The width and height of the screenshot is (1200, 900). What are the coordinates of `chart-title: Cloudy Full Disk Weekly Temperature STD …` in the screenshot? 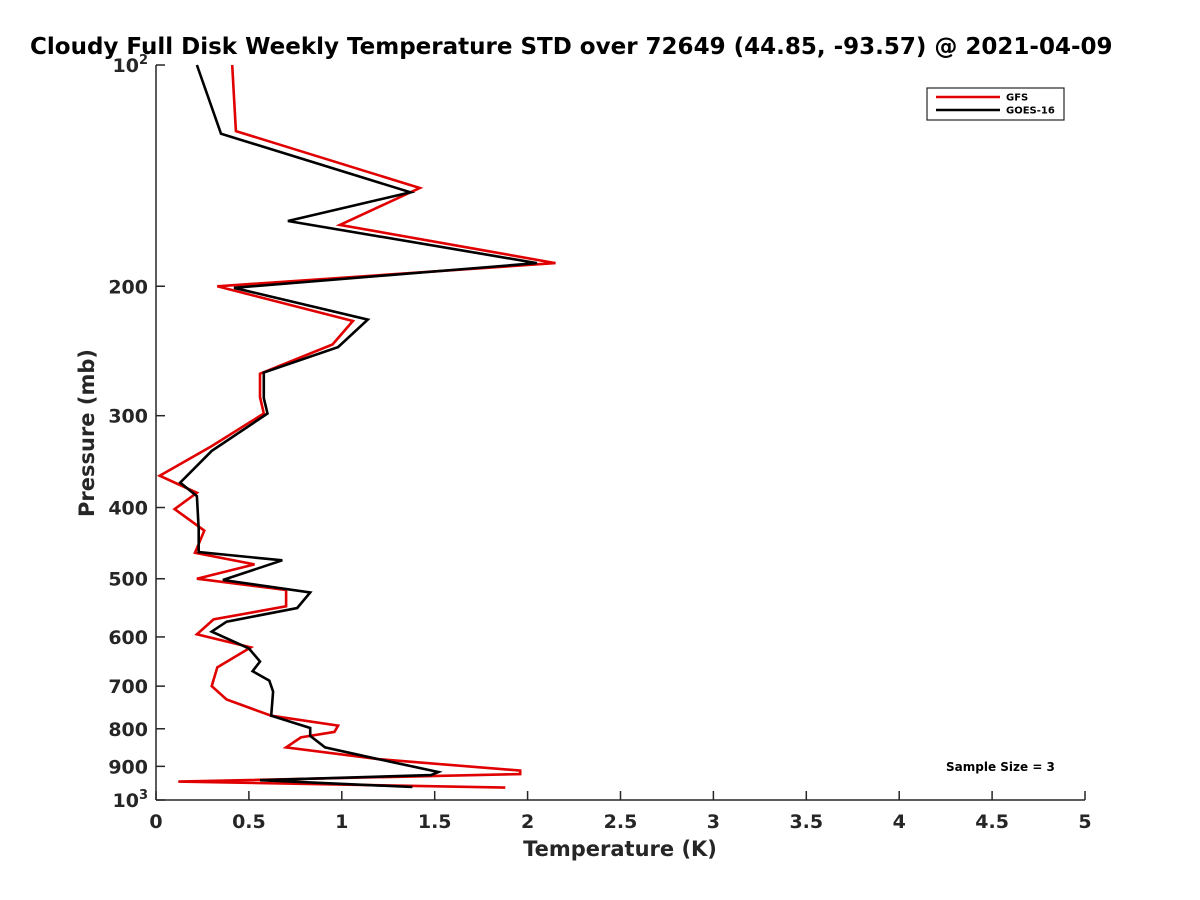 It's located at (571, 47).